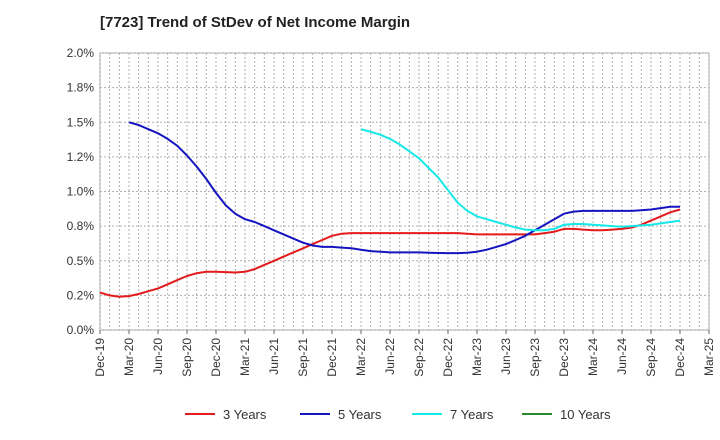 The height and width of the screenshot is (440, 720). I want to click on y-axis-ticks: 0.0% 0.2% 0.5% 0.8% 1.0% 1.2% 1.5% 1.8% 2.0%, so click(81, 191).